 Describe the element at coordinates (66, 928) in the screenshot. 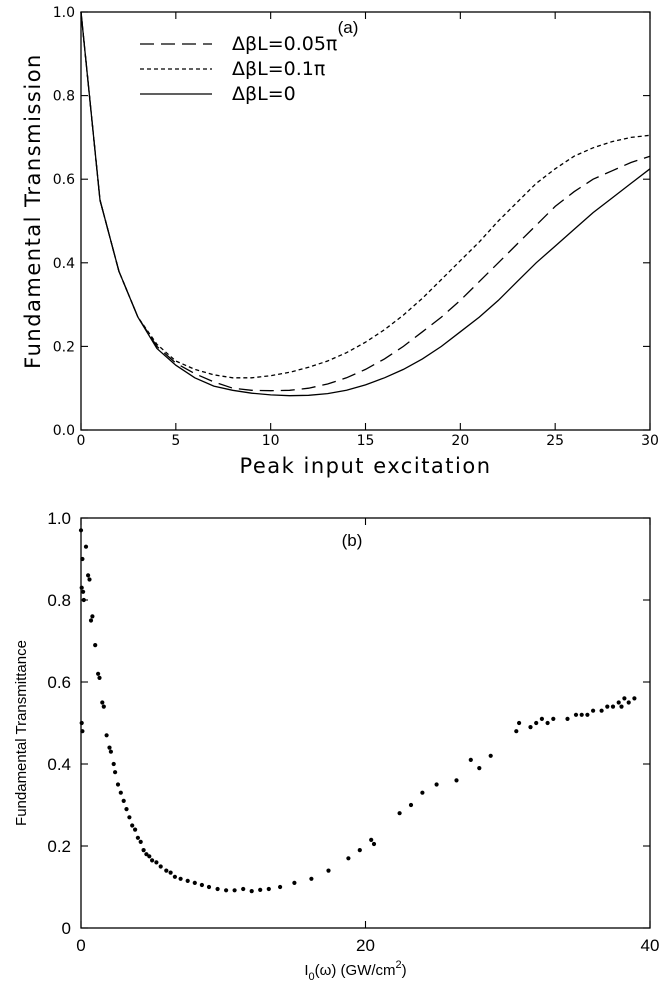

I see `panel-b-y-tick-label: 0` at that location.